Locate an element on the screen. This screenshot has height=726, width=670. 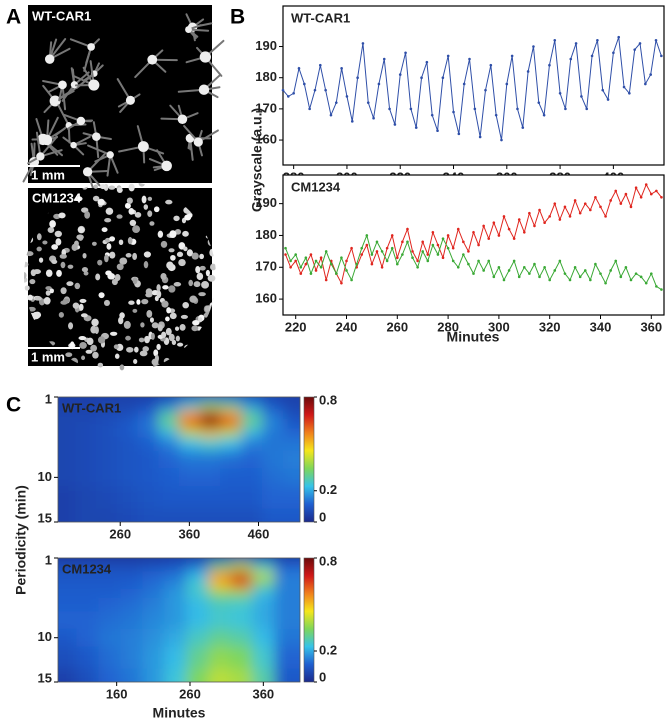
chart-title: CM1234 is located at coordinates (87, 568).